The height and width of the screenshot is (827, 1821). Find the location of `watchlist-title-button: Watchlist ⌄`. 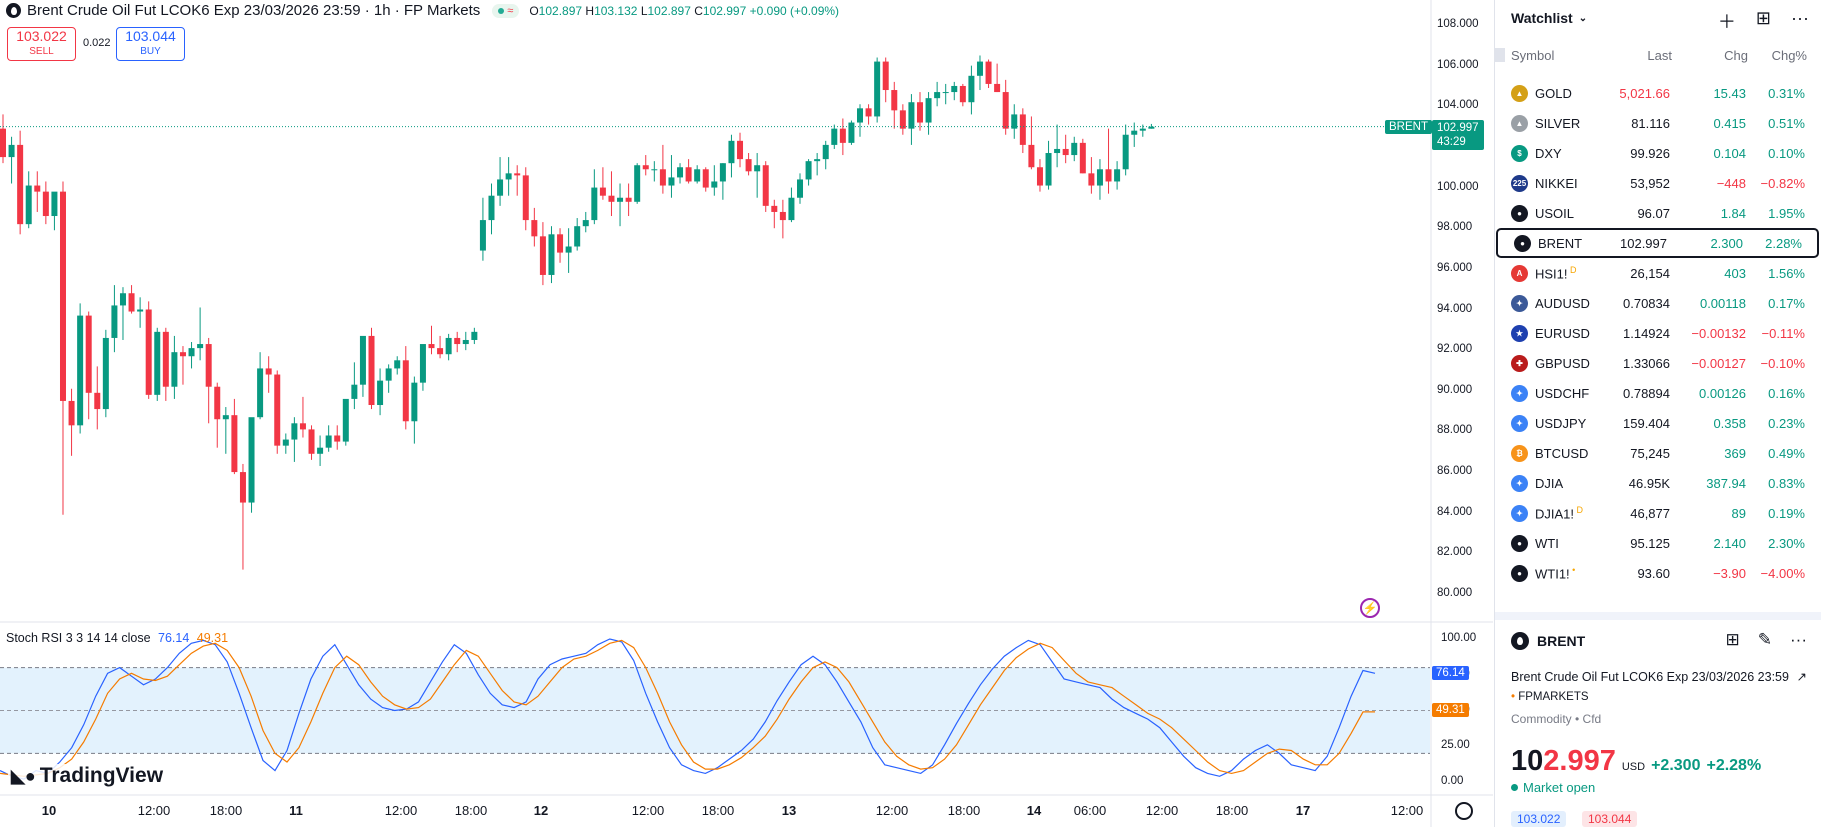

watchlist-title-button: Watchlist ⌄ is located at coordinates (1549, 18).